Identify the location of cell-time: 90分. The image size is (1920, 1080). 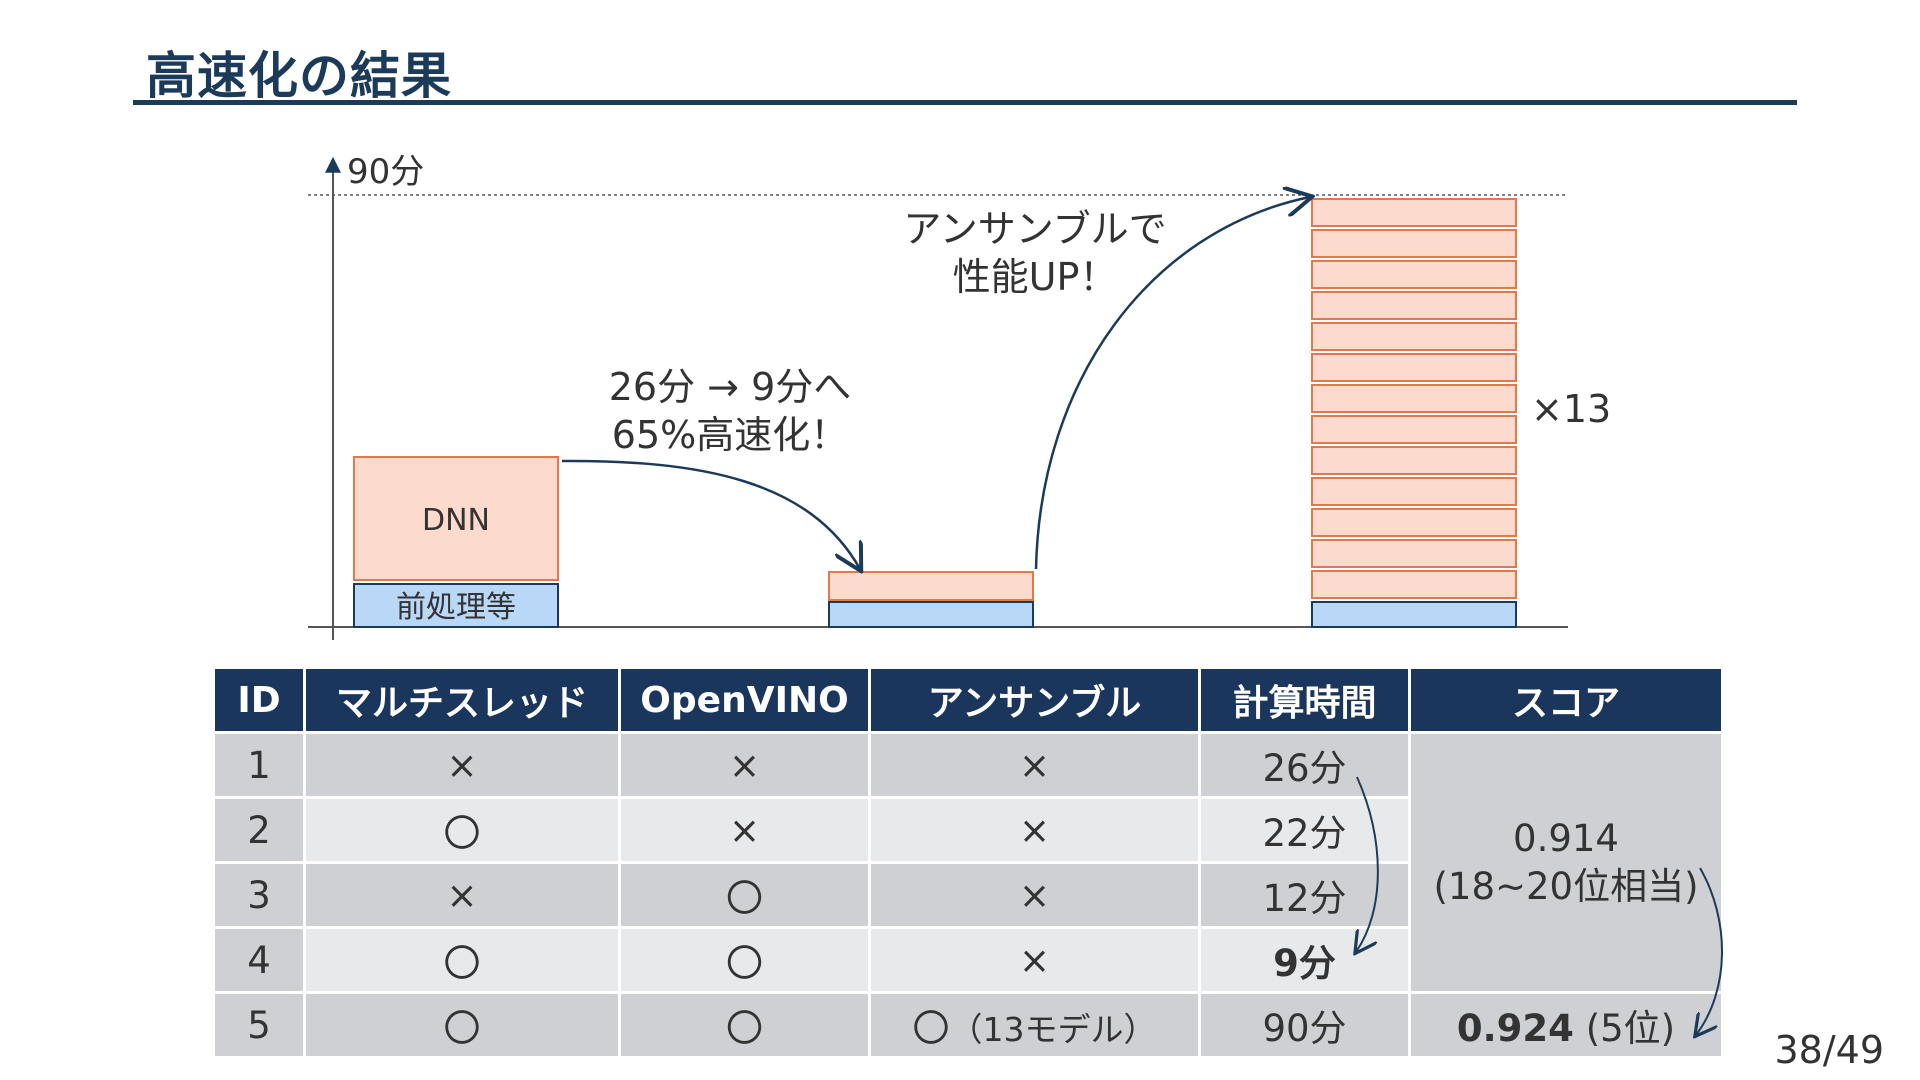
(1304, 1025).